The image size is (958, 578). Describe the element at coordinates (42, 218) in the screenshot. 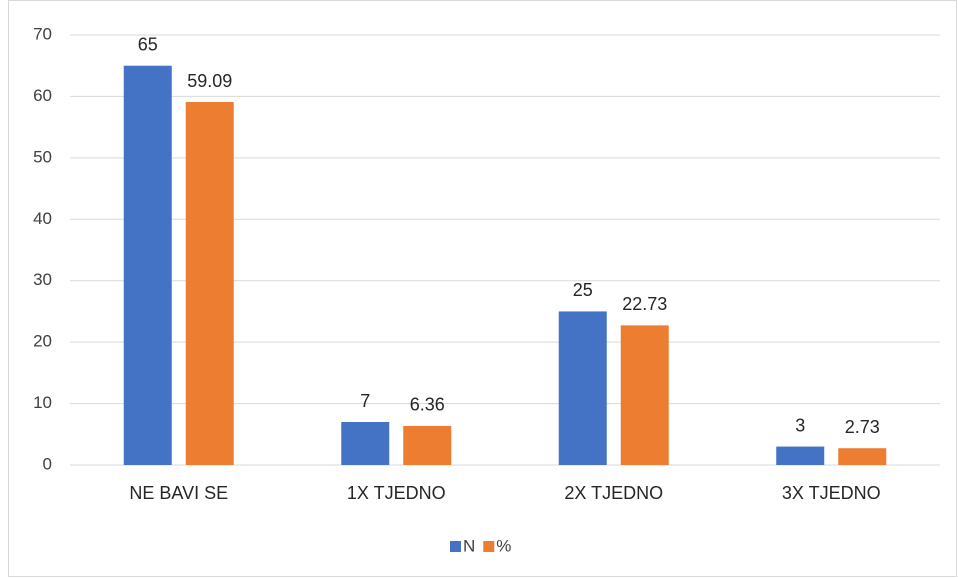

I see `y-tick-label: 40` at that location.